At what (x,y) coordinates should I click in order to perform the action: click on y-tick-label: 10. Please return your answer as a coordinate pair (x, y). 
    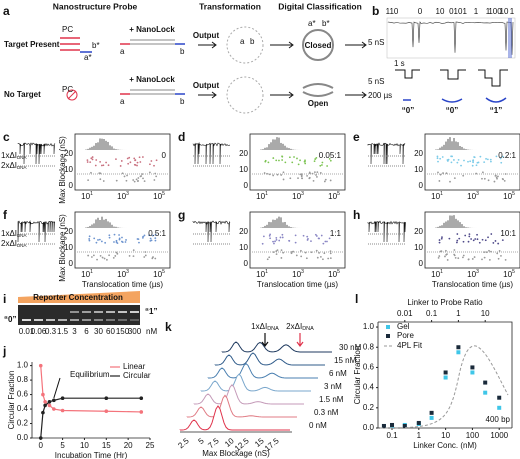
    Looking at the image, I should click on (68, 169).